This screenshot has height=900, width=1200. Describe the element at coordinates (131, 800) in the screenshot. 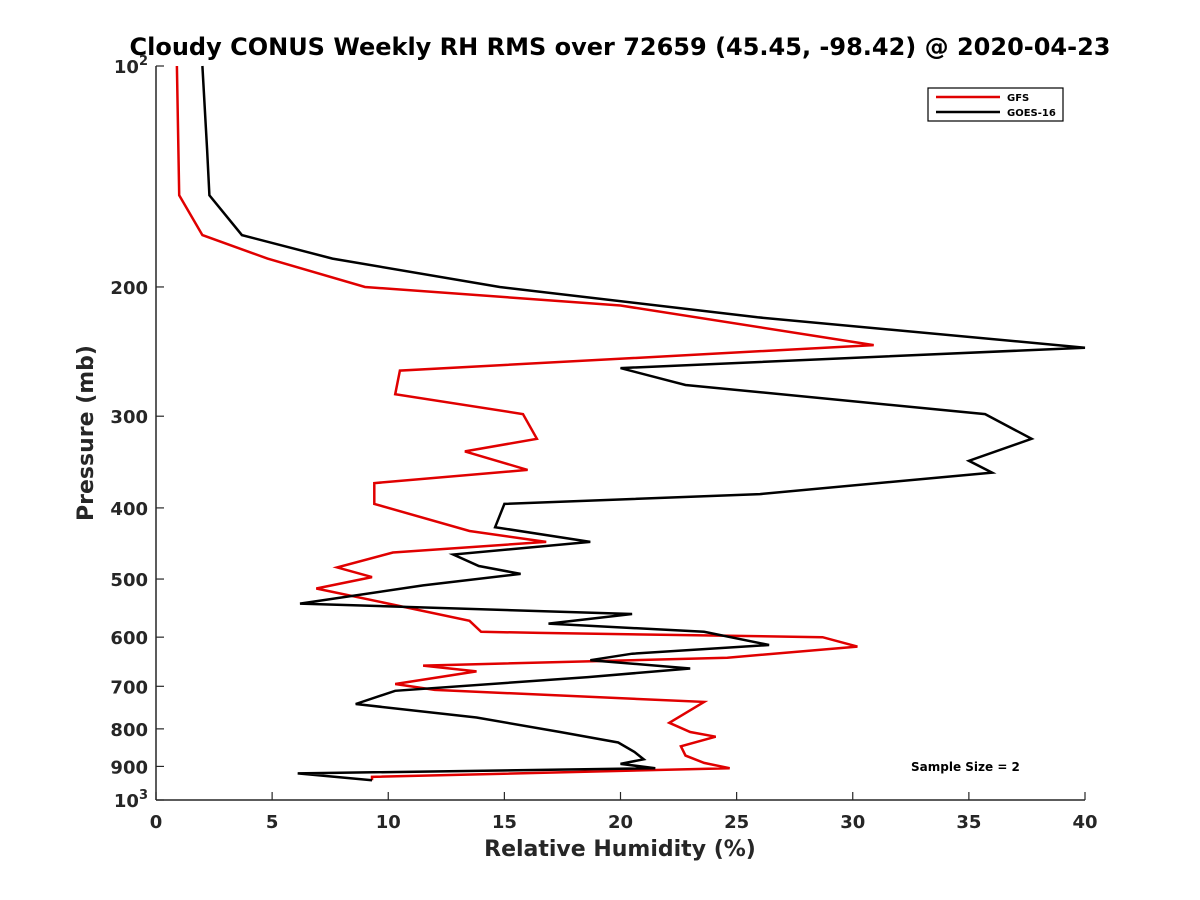

I see `y-tick-label: 10³` at that location.